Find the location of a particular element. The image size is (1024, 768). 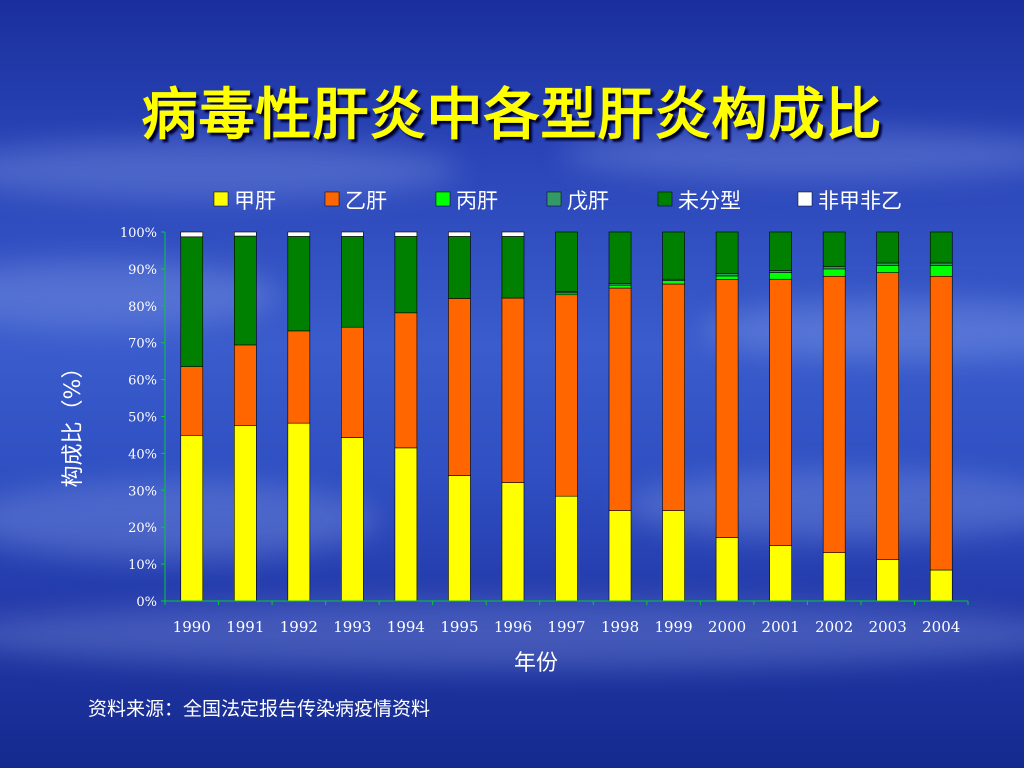

x-tick-label: 1996 is located at coordinates (513, 627).